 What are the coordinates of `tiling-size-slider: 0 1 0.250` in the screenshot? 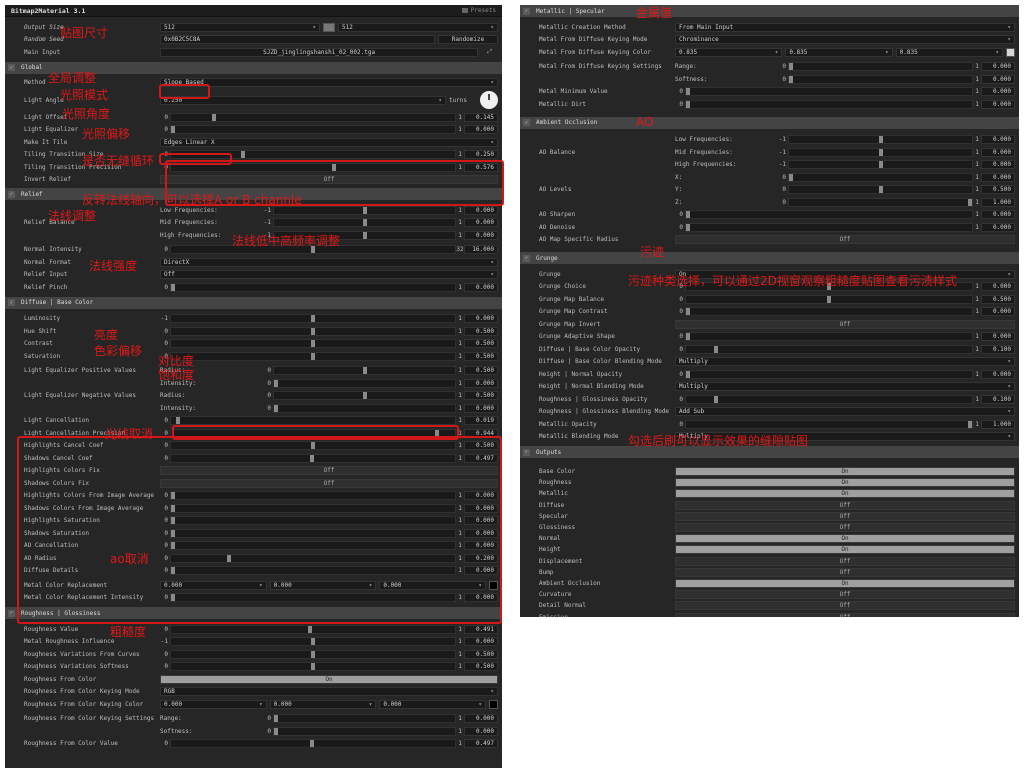 It's located at (329, 155).